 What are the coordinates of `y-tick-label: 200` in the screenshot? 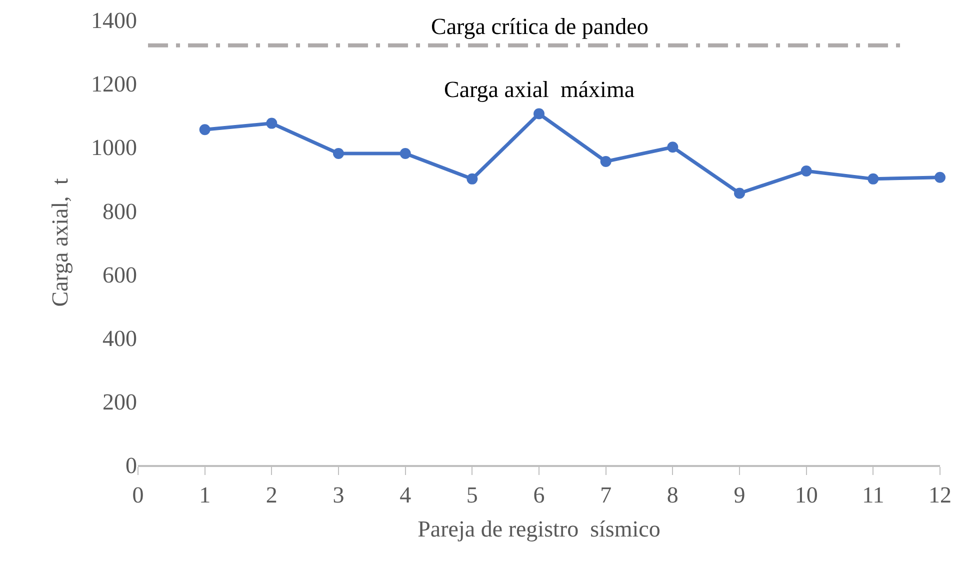 It's located at (119, 401).